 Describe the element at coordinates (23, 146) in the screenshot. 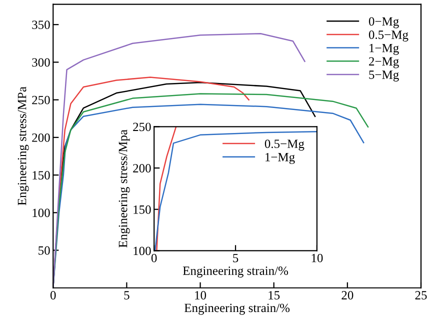

I see `y-axis-title: Engineering stress/MPa` at that location.